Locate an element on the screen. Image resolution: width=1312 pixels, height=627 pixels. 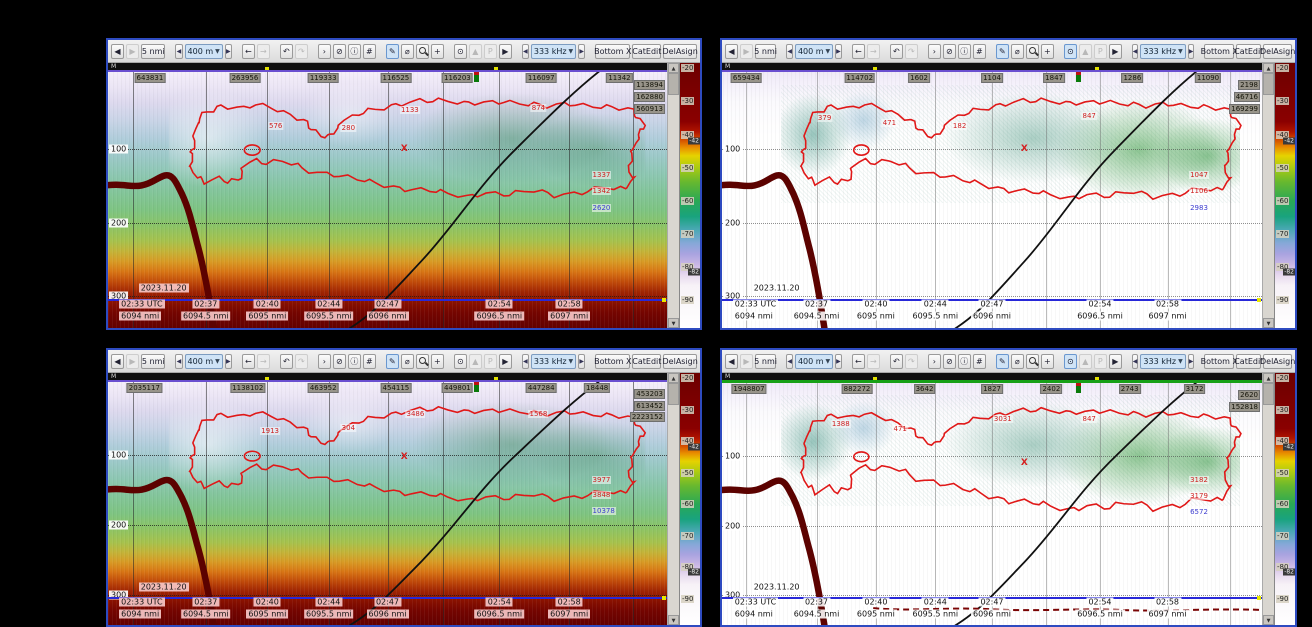
play-button: ▶ is located at coordinates (1115, 51).